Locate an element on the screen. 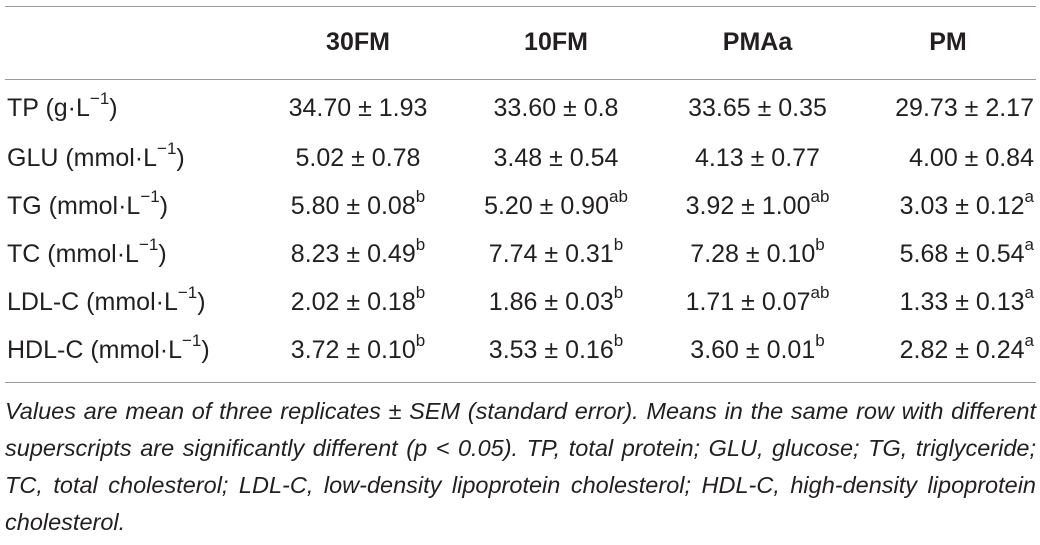 The width and height of the screenshot is (1040, 545). table-cell: 1.33 ± 0.13a is located at coordinates (948, 302).